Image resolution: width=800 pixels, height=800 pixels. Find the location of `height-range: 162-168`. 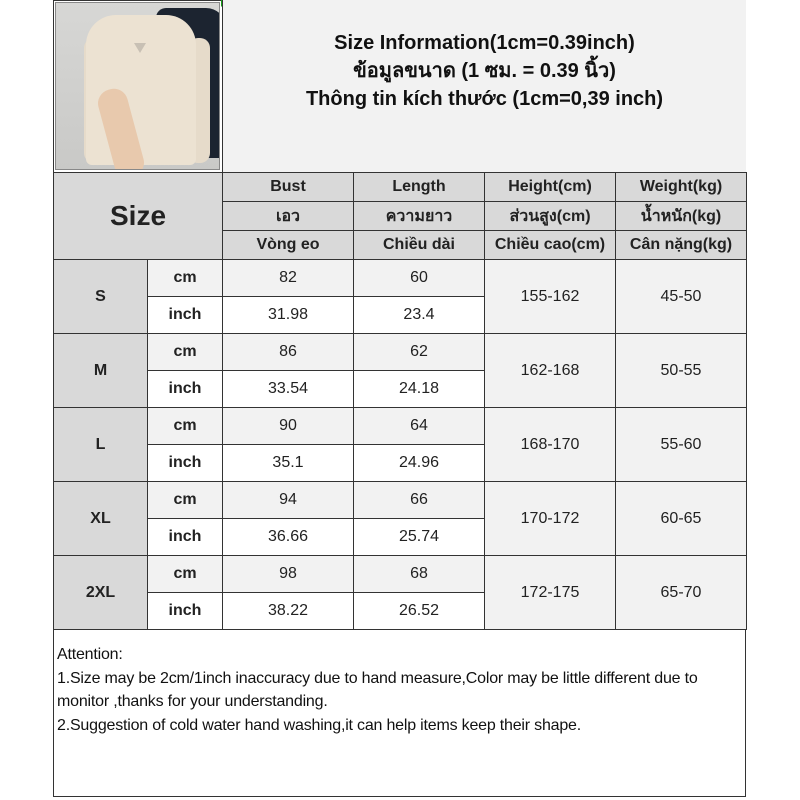

height-range: 162-168 is located at coordinates (550, 370).